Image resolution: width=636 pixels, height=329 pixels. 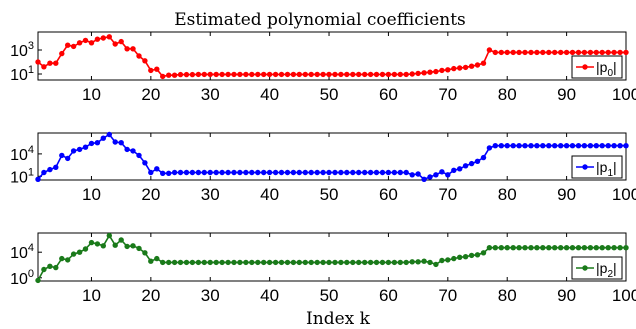 I want to click on legend-box, so click(x=597, y=167).